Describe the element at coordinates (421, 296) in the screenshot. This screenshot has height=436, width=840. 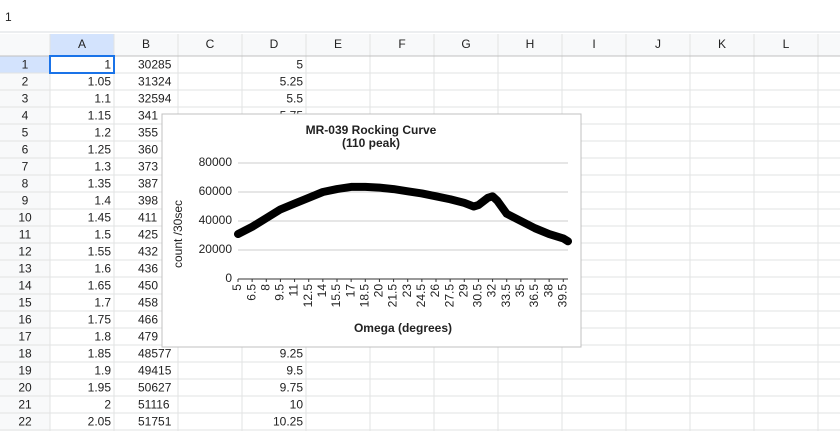
I see `x-tick-label: 24.5` at that location.